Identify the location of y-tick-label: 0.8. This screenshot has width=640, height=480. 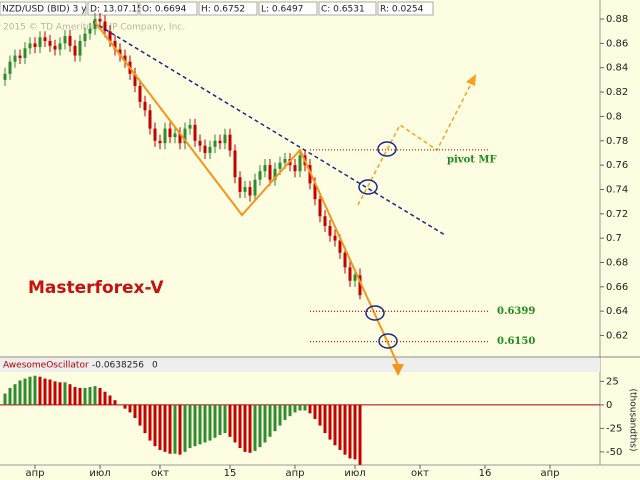
(614, 116).